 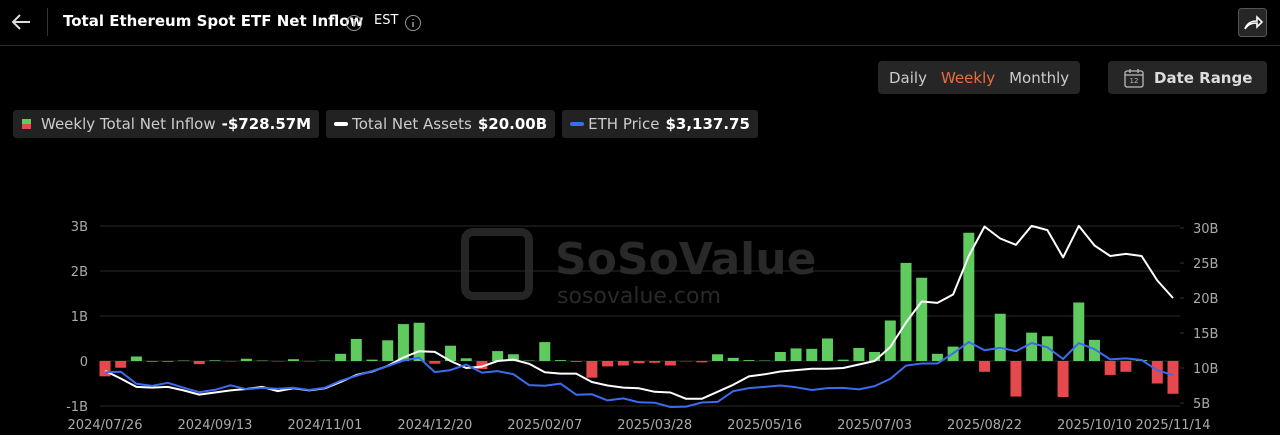 What do you see at coordinates (1205, 299) in the screenshot?
I see `y2-tick-label: 20B` at bounding box center [1205, 299].